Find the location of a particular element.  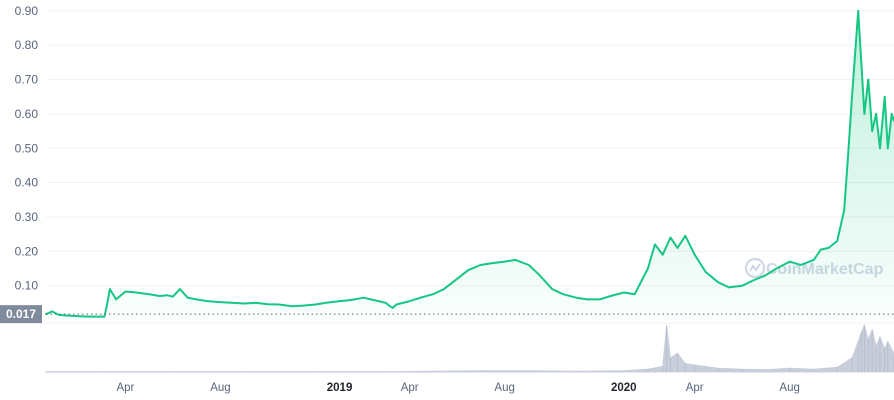

y-axis-ticks: 0.10 0.20 0.30 0.40 0.50 0.60 0.70 0.80 0.90 is located at coordinates (27, 148).